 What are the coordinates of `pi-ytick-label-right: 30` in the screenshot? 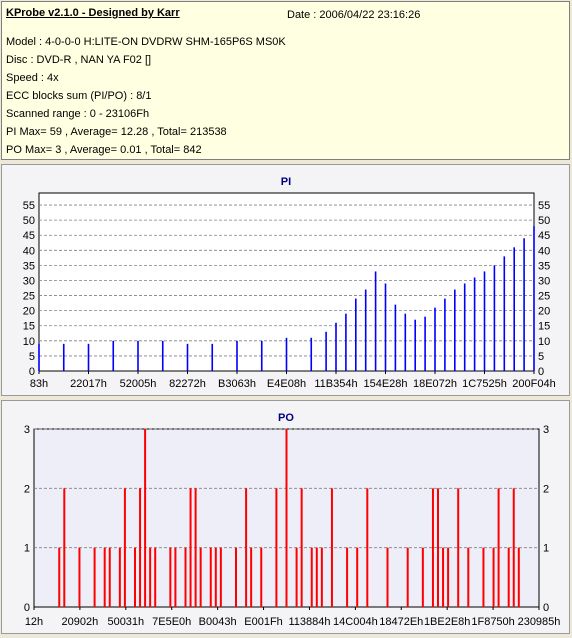 It's located at (544, 281).